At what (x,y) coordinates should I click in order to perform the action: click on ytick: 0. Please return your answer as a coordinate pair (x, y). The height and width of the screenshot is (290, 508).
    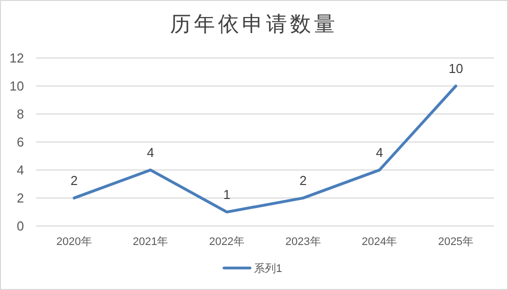
    Looking at the image, I should click on (20, 226).